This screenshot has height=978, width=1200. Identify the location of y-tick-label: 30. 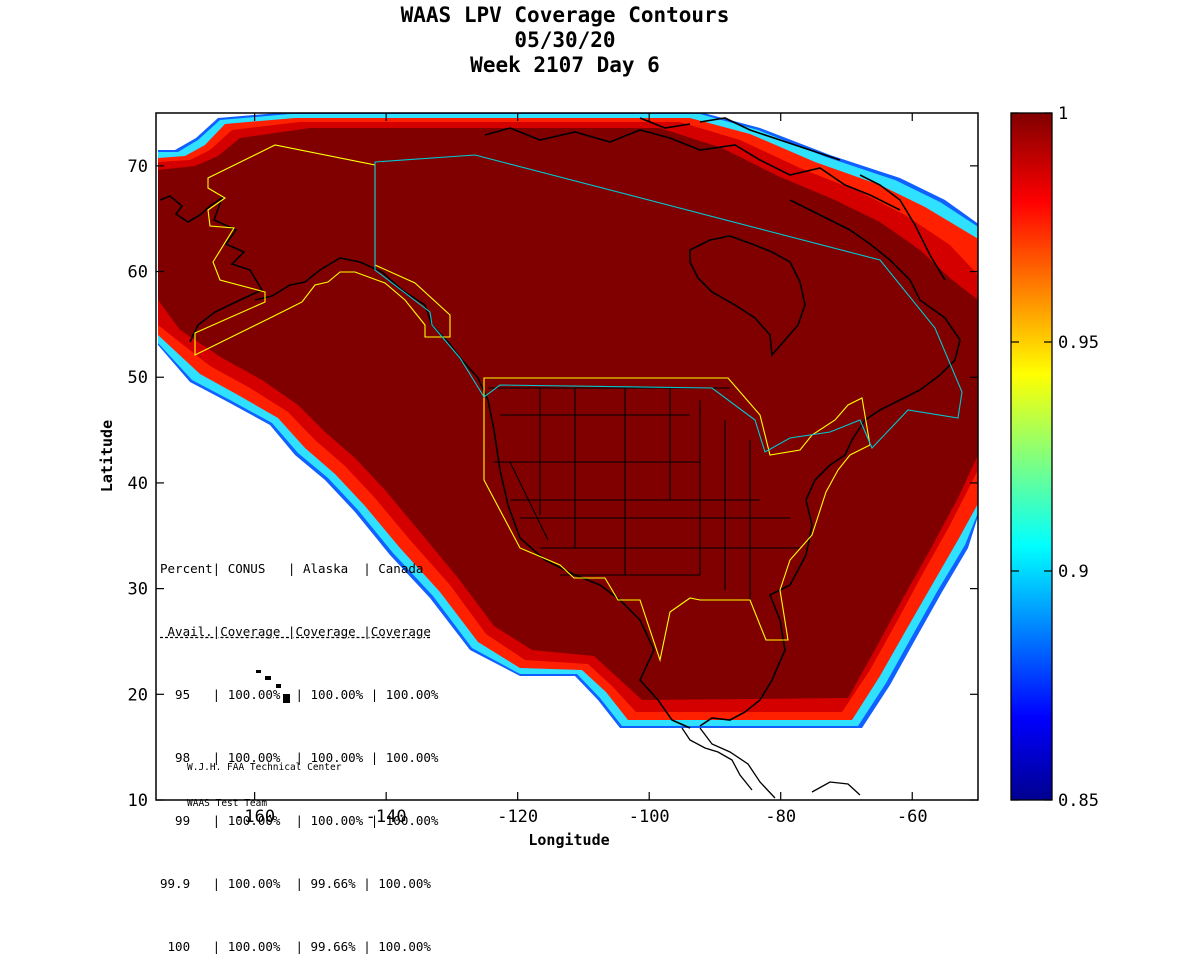
(138, 590).